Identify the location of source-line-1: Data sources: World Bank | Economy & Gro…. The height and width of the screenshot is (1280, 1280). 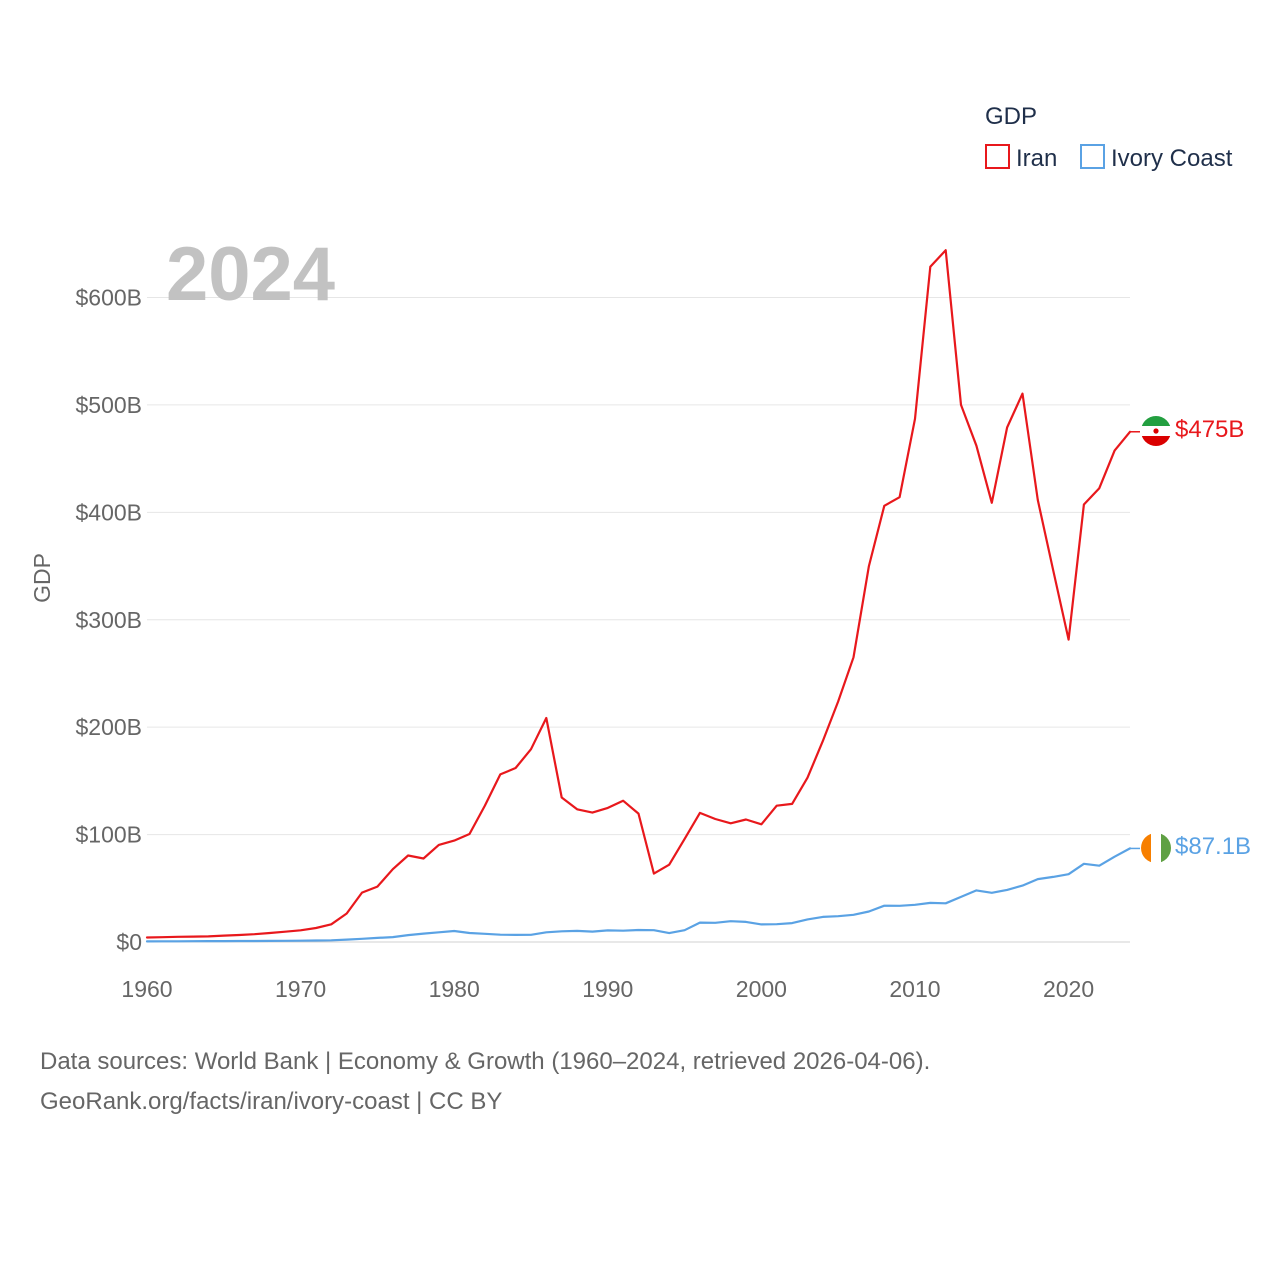
(485, 1061).